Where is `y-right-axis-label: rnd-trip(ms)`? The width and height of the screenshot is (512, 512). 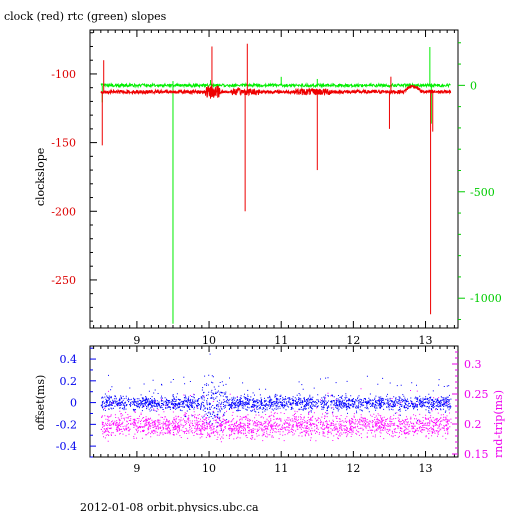
y-right-axis-label: rnd-trip(ms) is located at coordinates (498, 424).